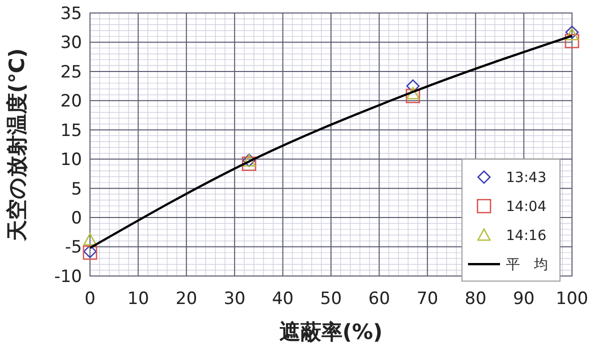 The width and height of the screenshot is (600, 347). Describe the element at coordinates (76, 189) in the screenshot. I see `y-tick-label: 5` at that location.